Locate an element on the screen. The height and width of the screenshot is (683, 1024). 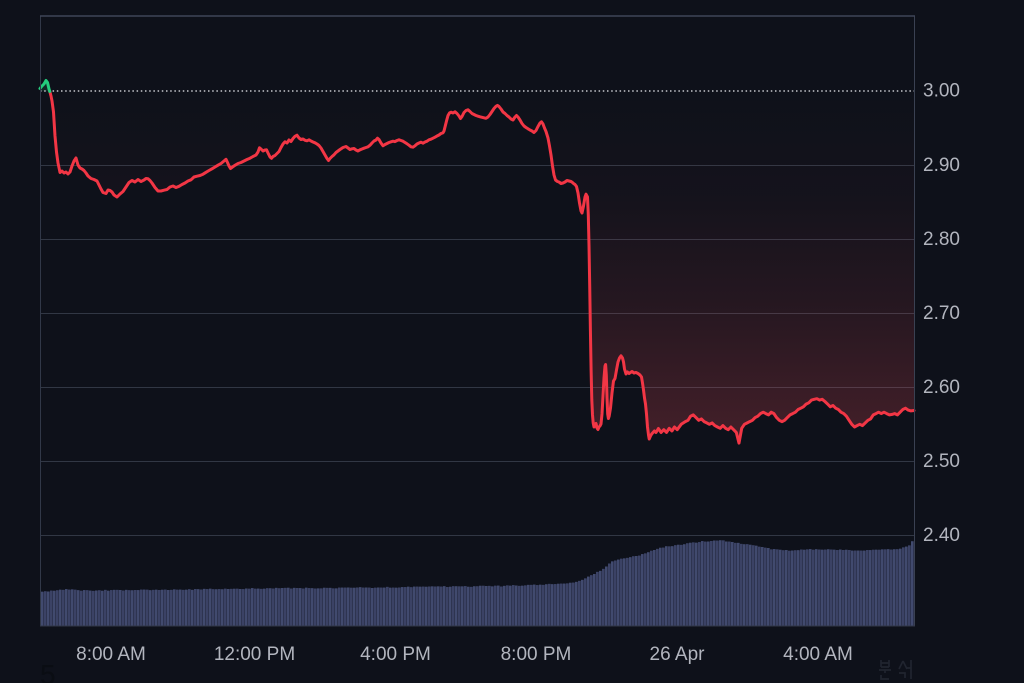
svg-text: 2.80 is located at coordinates (941, 239).